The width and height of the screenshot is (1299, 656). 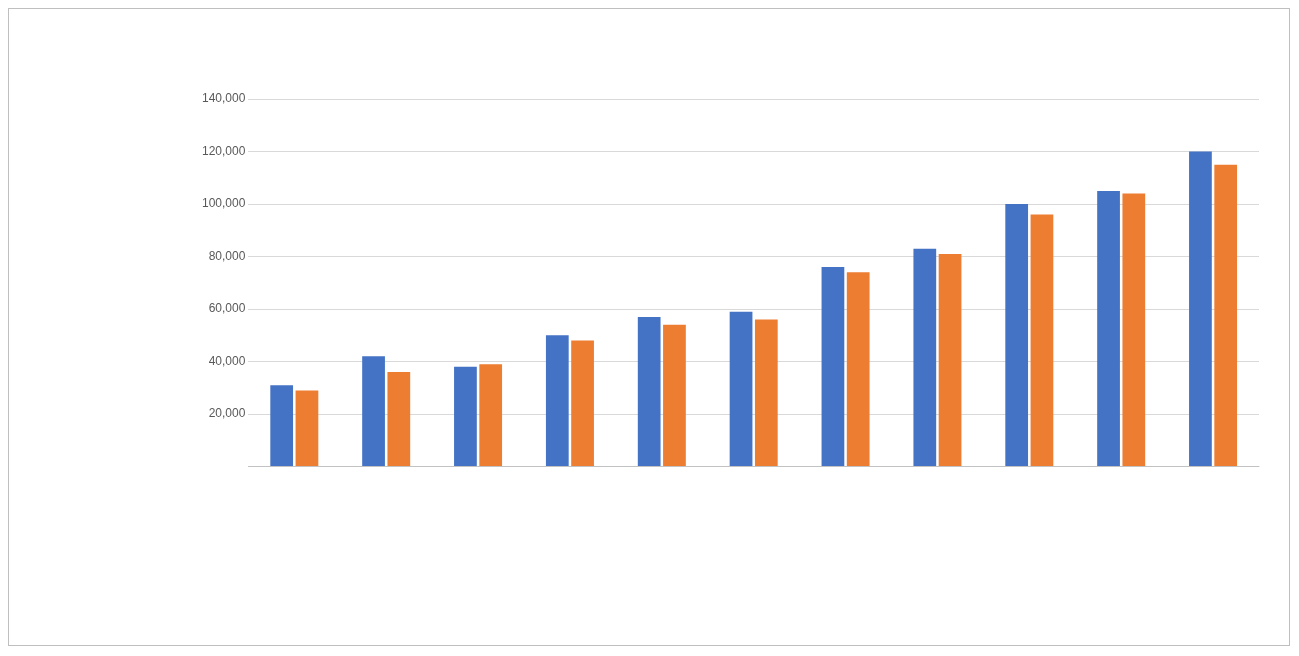 What do you see at coordinates (223, 98) in the screenshot?
I see `y-tick-label: 140,000` at bounding box center [223, 98].